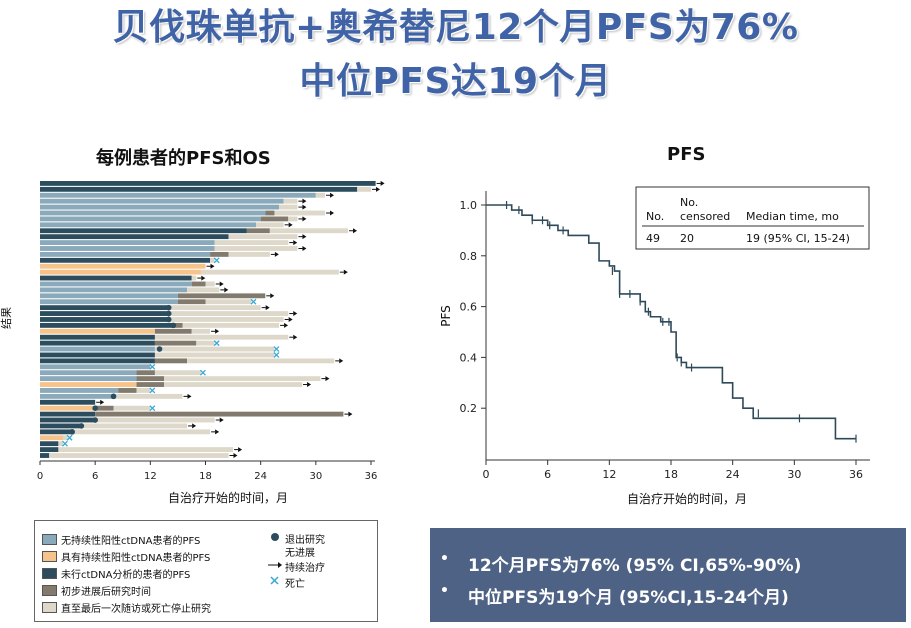 Image resolution: width=911 pixels, height=628 pixels. Describe the element at coordinates (705, 216) in the screenshot. I see `km-table-h-censored-2: censored` at that location.